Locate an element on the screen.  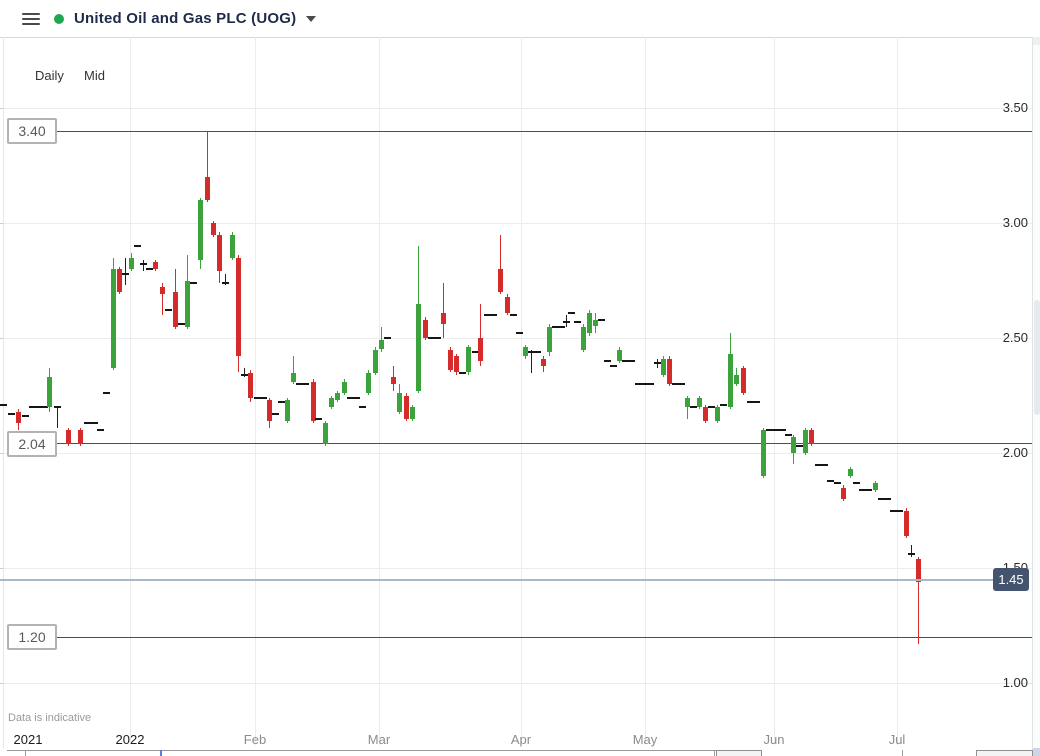
x-axis-label: Feb is located at coordinates (255, 739).